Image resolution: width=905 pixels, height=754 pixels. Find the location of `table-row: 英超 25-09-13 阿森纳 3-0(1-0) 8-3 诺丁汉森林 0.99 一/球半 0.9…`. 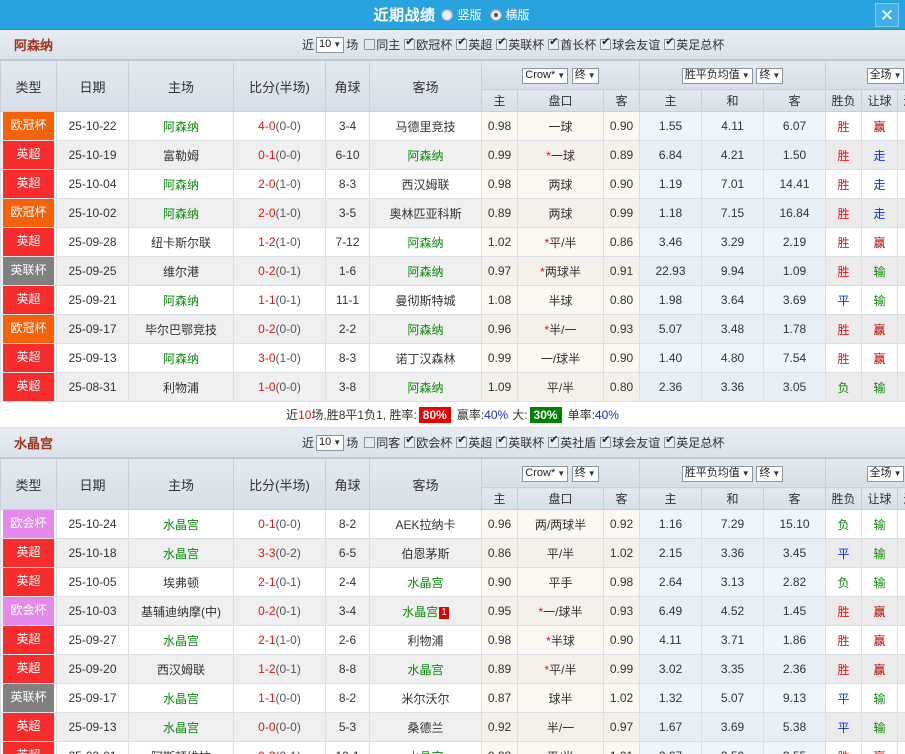

table-row: 英超 25-09-13 阿森纳 3-0(1-0) 8-3 诺丁汉森林 0.99 一/球半 0.9… is located at coordinates (452, 358).